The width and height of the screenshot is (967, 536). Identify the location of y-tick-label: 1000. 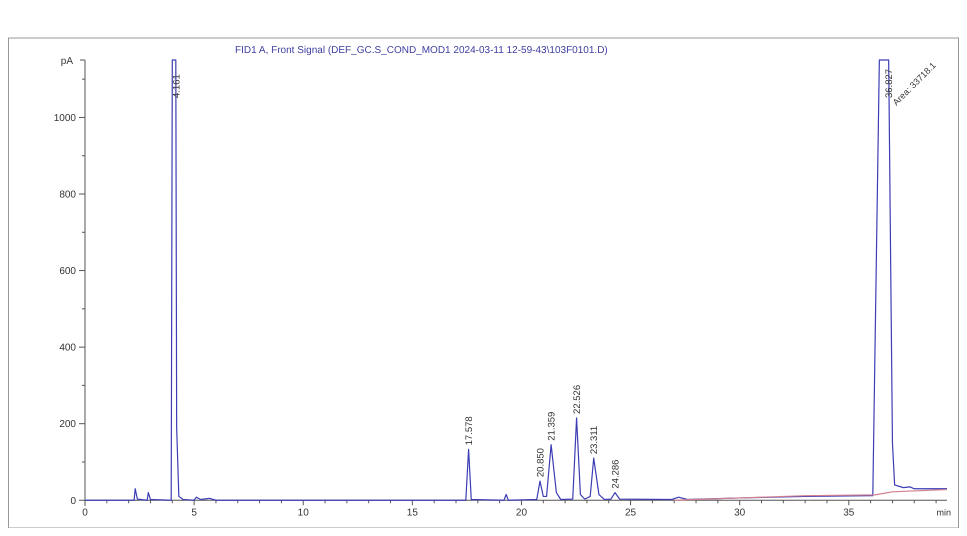
(65, 118).